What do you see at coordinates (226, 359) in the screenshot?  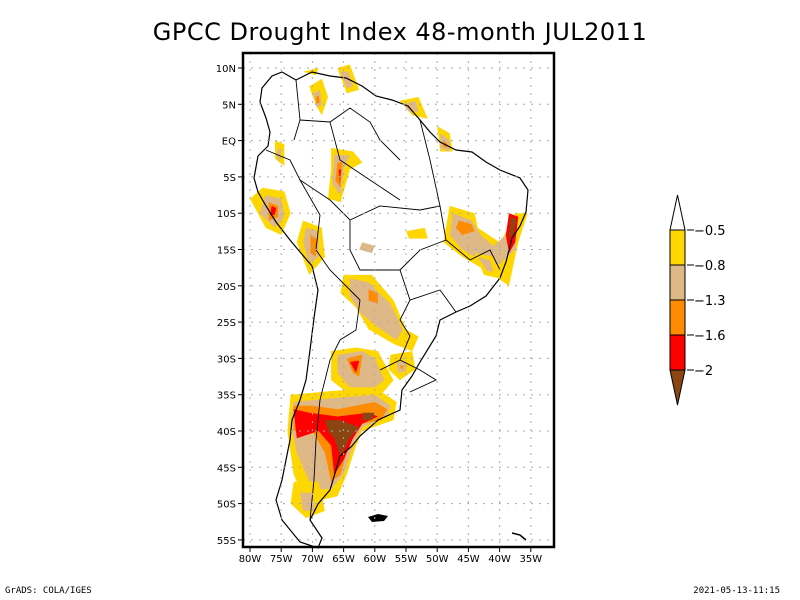 I see `lat-tick-label: 30S` at bounding box center [226, 359].